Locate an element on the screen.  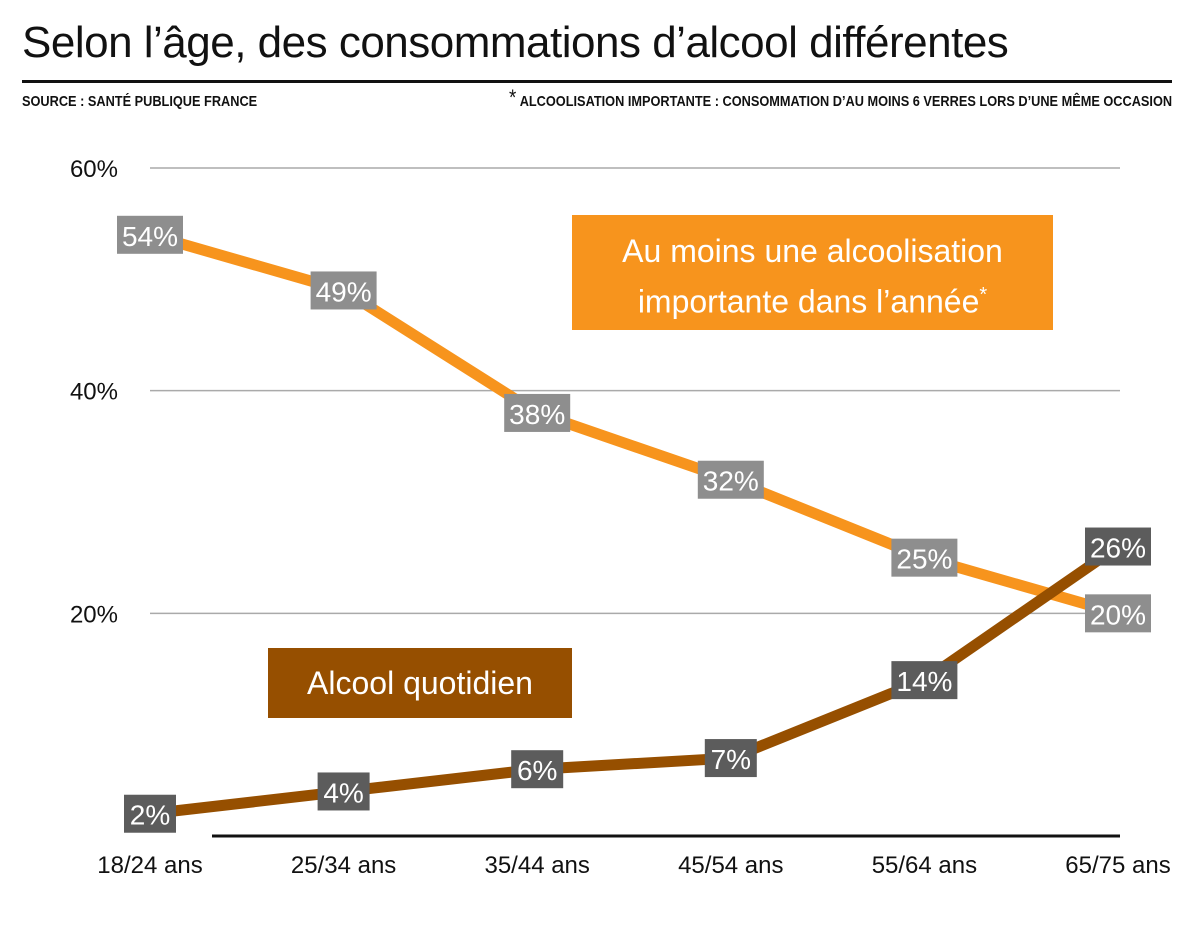
data-label: 20% is located at coordinates (1118, 614).